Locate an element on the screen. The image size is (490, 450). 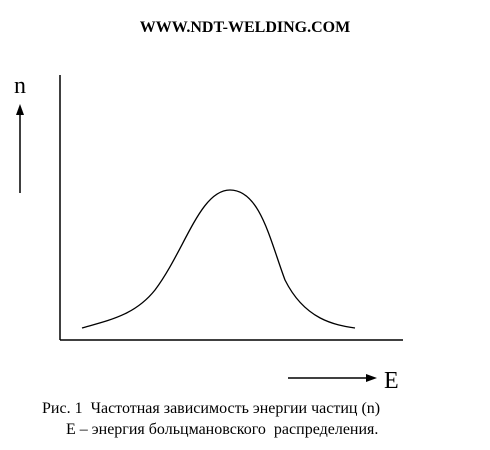
y-axis-label: n is located at coordinates (20, 86).